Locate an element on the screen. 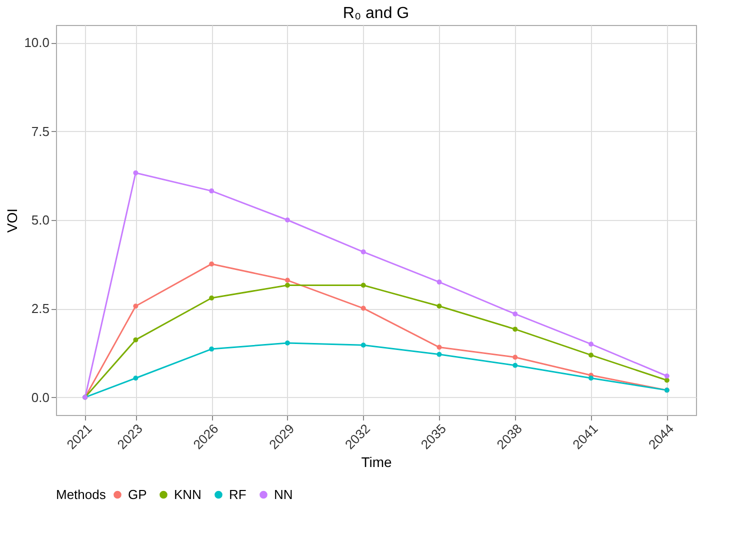 The width and height of the screenshot is (754, 553). x-axis-title: Time is located at coordinates (376, 462).